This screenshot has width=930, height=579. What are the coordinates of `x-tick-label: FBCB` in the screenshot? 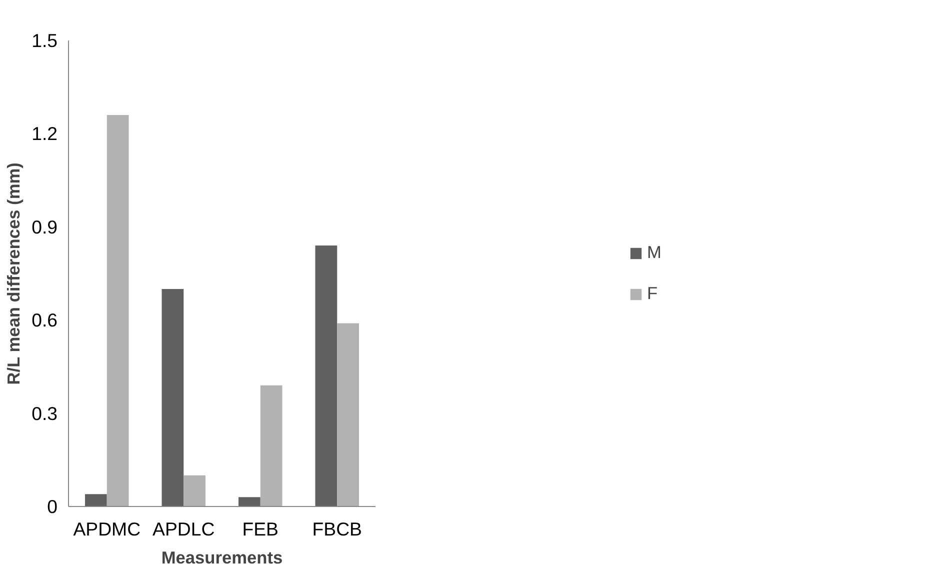 It's located at (337, 529).